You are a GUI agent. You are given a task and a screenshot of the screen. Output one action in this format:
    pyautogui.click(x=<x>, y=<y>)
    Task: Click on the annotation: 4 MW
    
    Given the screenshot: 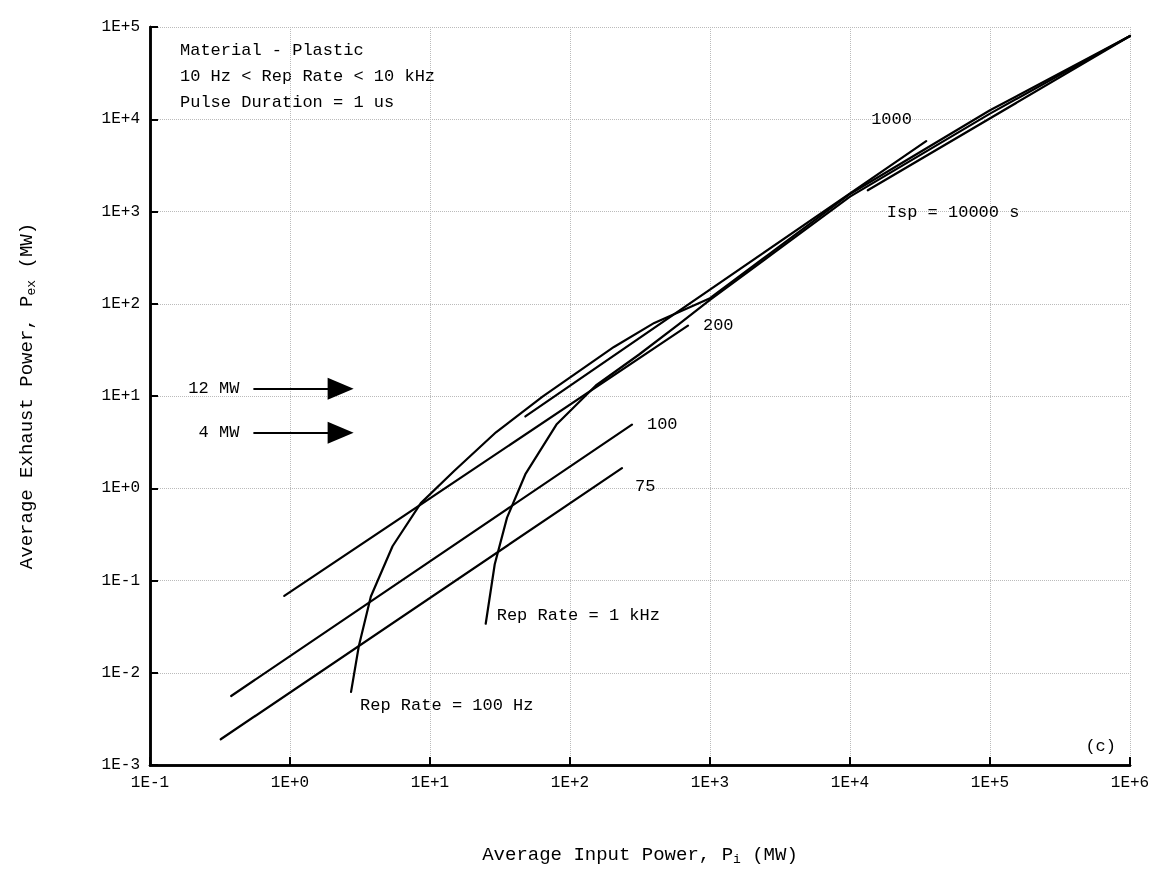 What is the action you would take?
    pyautogui.click(x=219, y=433)
    